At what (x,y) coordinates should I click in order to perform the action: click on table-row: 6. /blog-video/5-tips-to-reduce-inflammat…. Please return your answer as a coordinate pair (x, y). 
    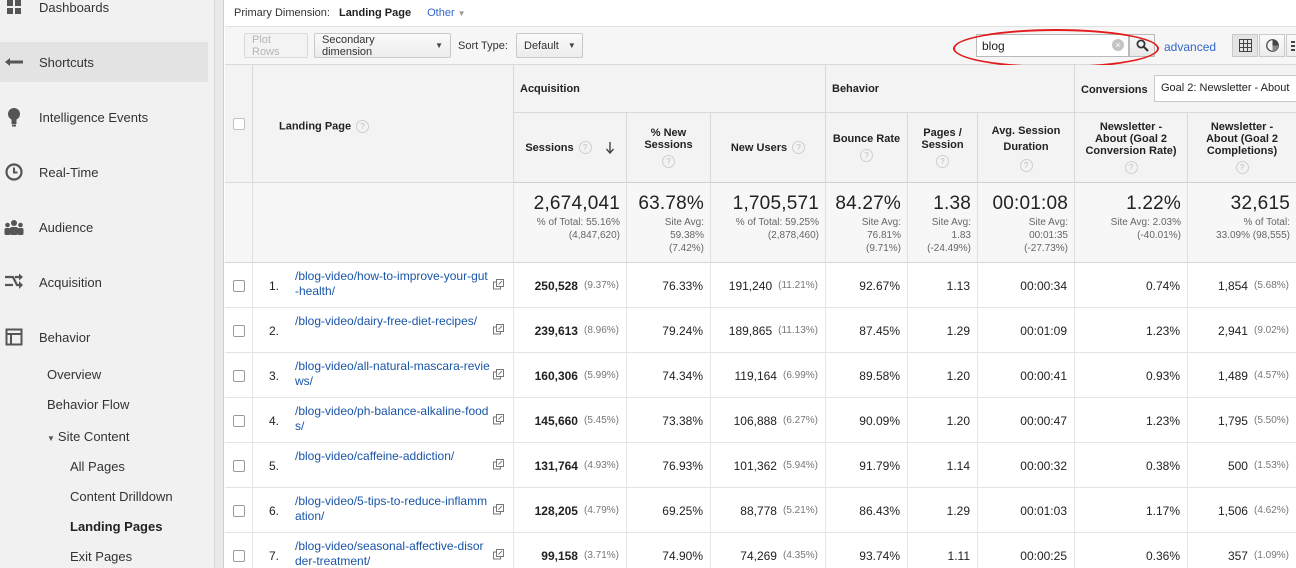
    Looking at the image, I should click on (760, 510).